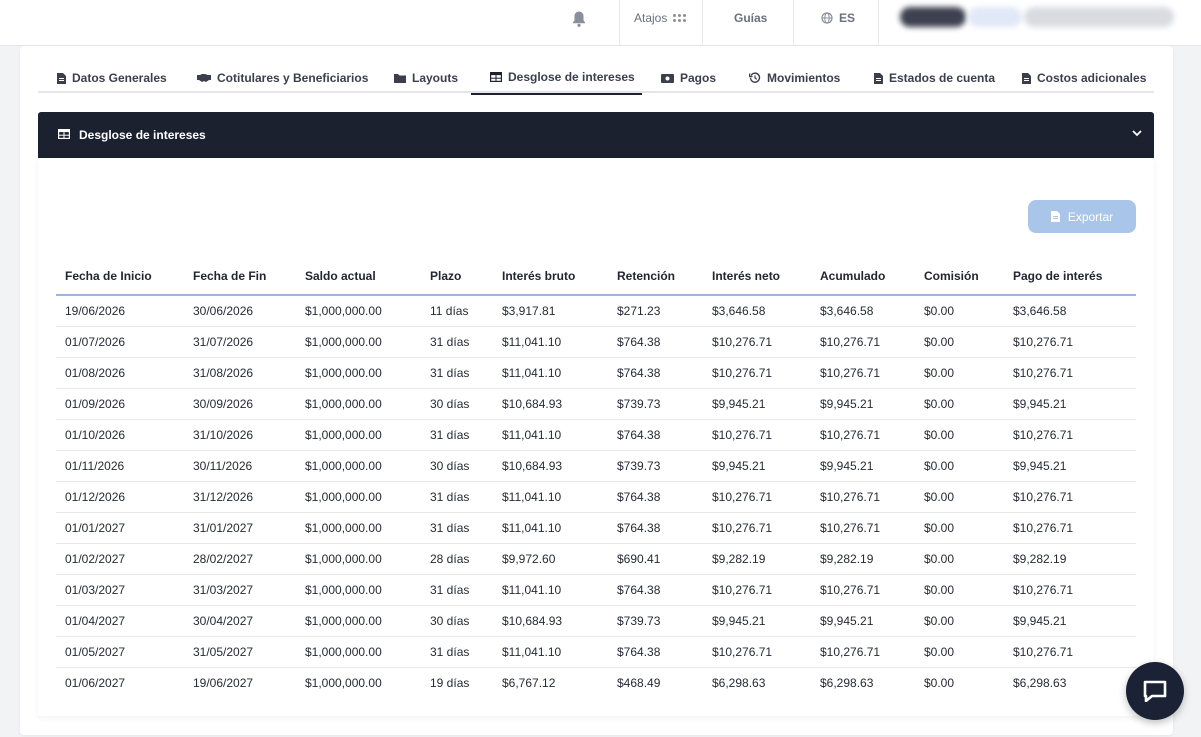 The image size is (1201, 737). I want to click on table-cell: 01/07/2026, so click(120, 342).